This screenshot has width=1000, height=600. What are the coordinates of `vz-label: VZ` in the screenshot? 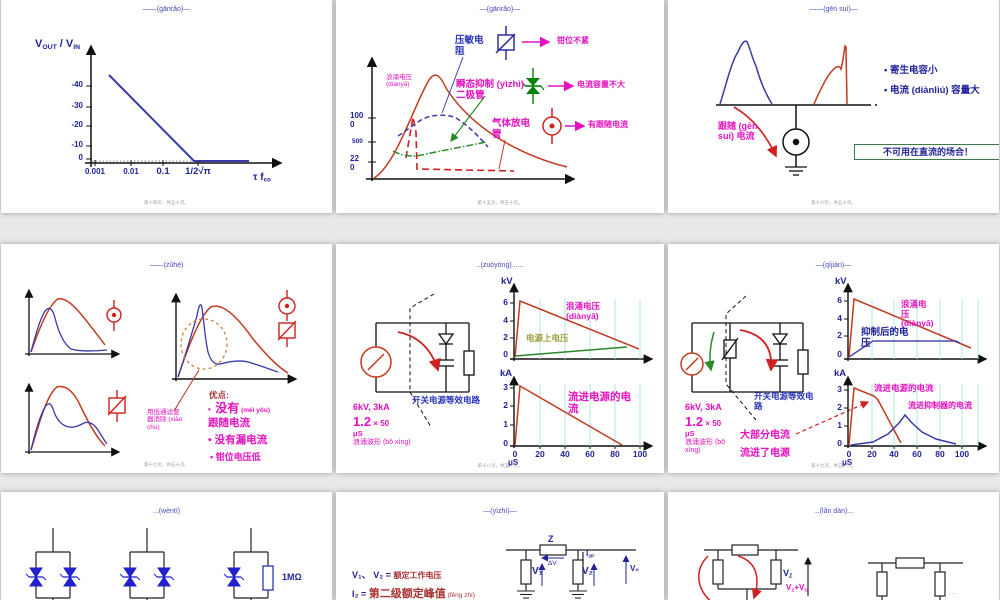 It's located at (788, 574).